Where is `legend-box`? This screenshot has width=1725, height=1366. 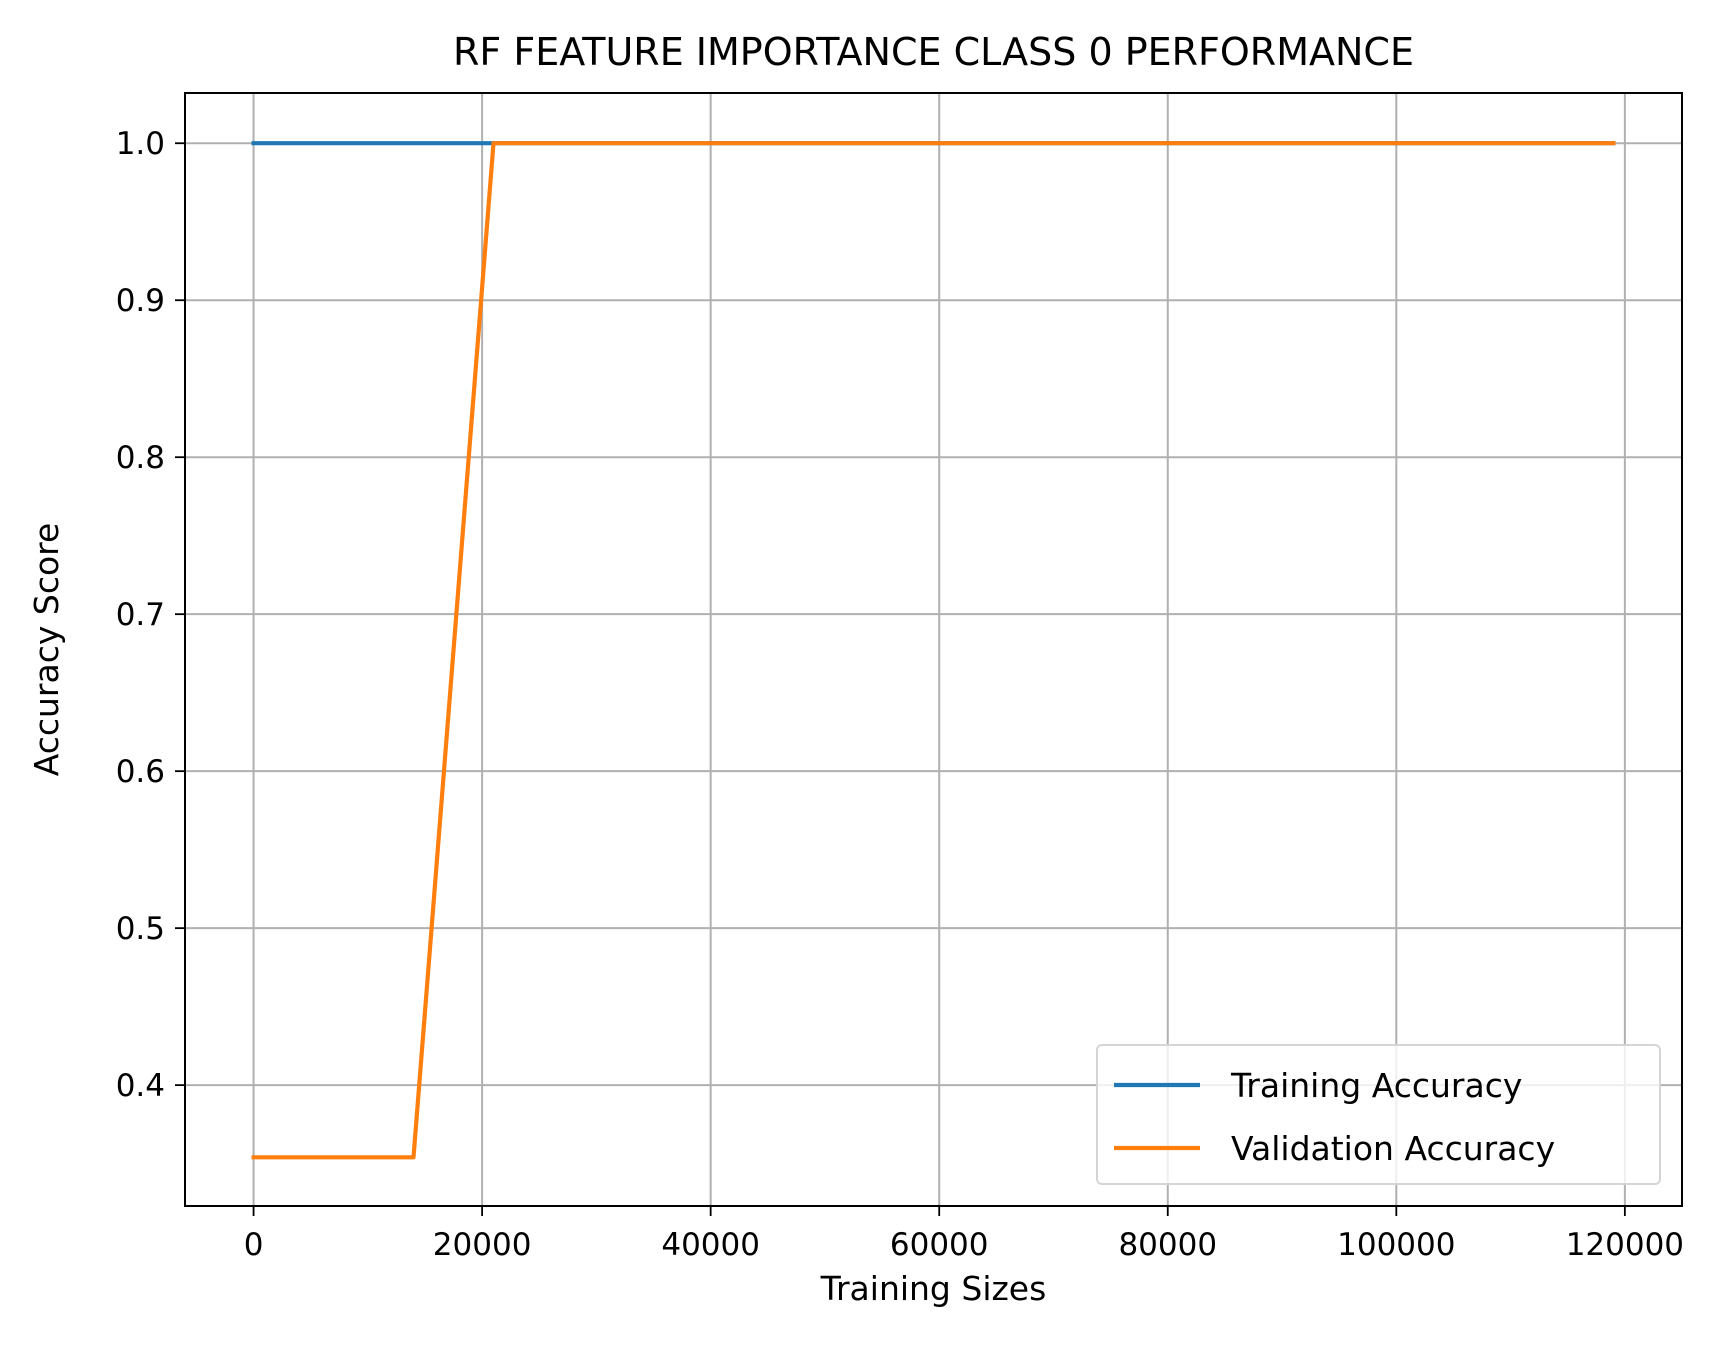 legend-box is located at coordinates (1378, 1114).